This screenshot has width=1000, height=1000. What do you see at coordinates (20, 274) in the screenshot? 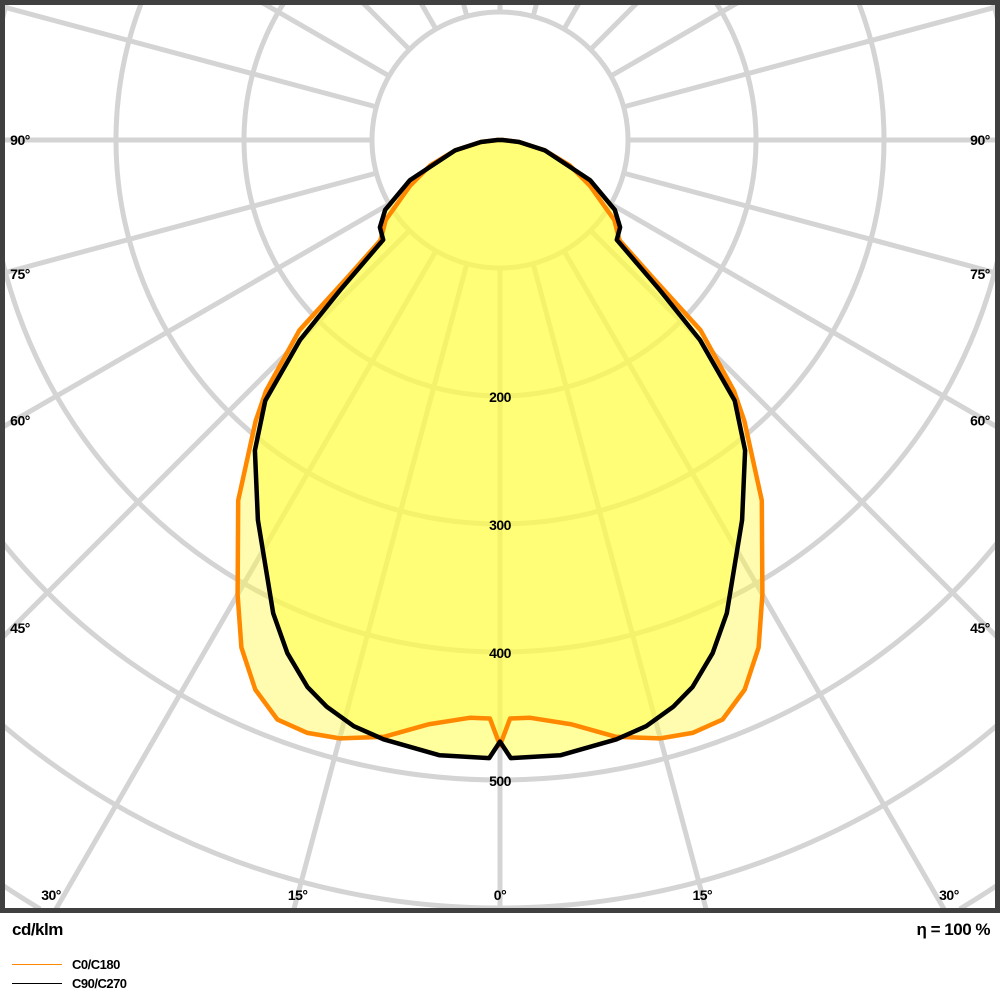
I see `angle-label-left: 75°` at bounding box center [20, 274].